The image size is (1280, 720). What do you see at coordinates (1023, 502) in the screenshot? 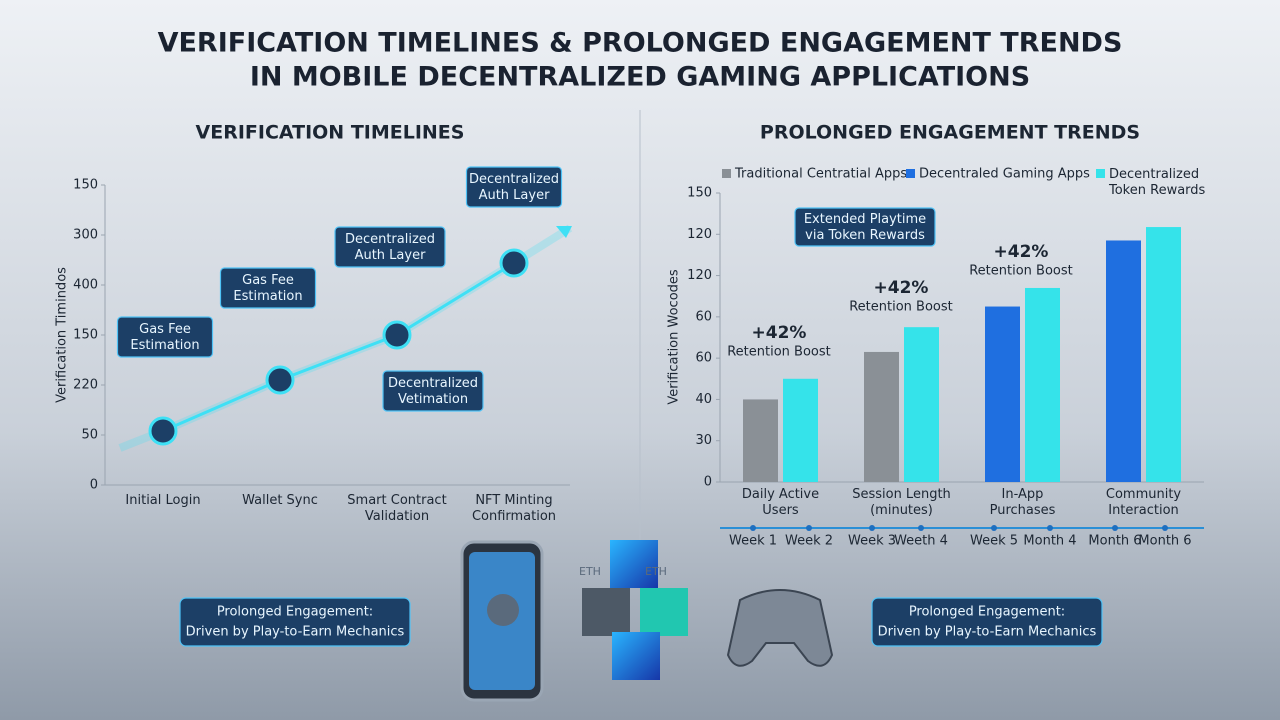
I see `x-tick-label: In-App Purchases` at bounding box center [1023, 502].